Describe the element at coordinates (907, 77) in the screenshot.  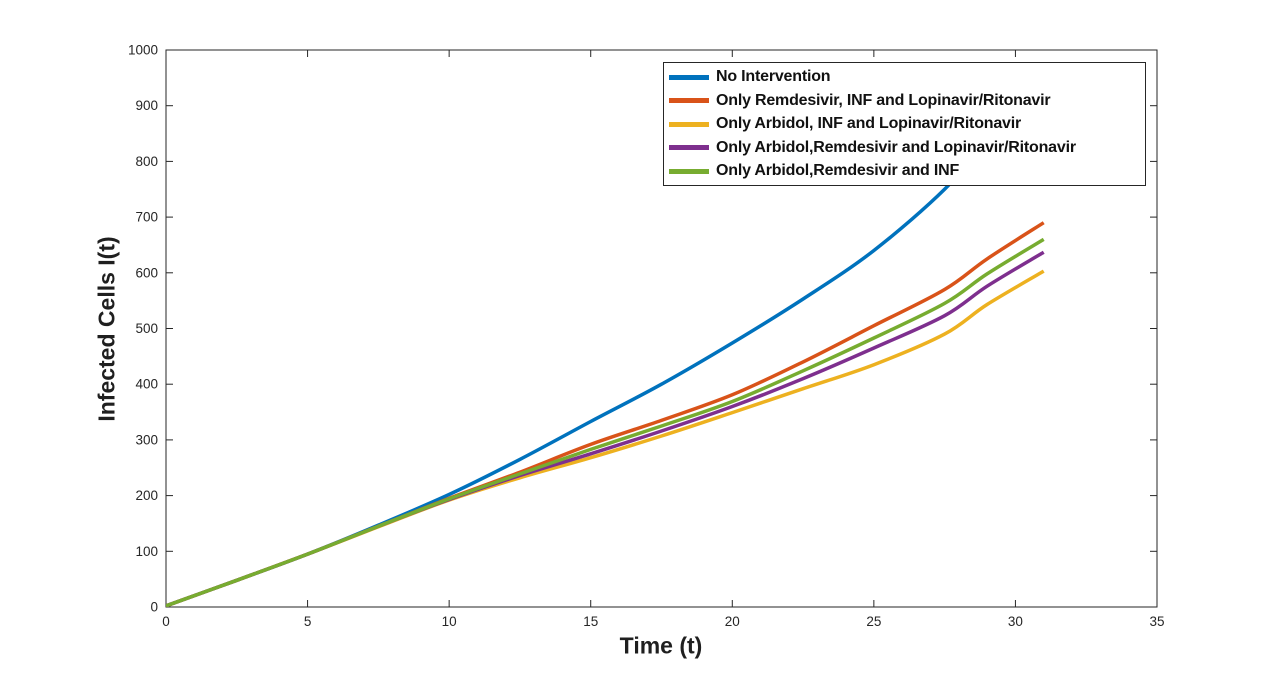
I see `legend-item: No Intervention` at that location.